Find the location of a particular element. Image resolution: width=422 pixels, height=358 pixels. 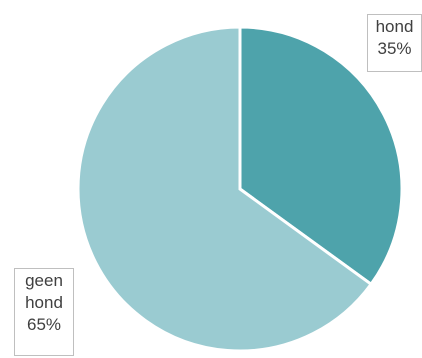

data-label-geen-hond-percent: 65% is located at coordinates (44, 324).